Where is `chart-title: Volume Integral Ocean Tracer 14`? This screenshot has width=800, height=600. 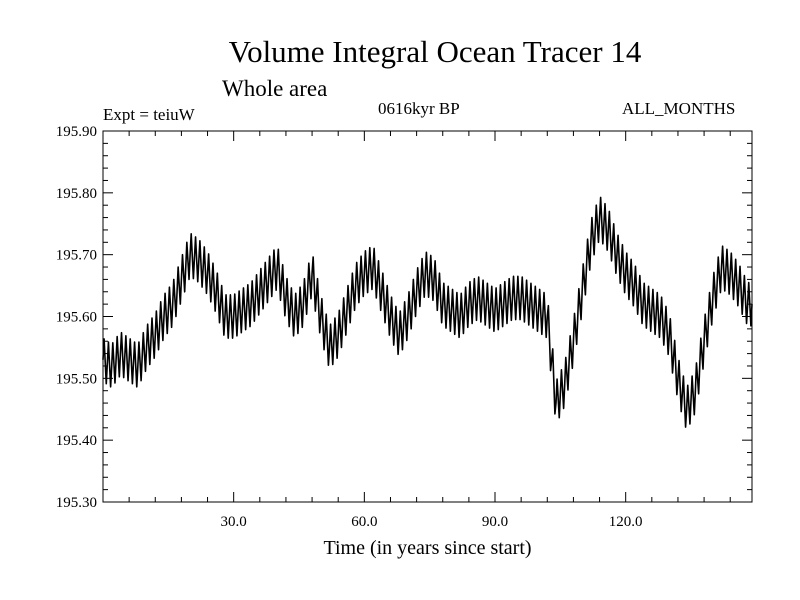
chart-title: Volume Integral Ocean Tracer 14 is located at coordinates (435, 51).